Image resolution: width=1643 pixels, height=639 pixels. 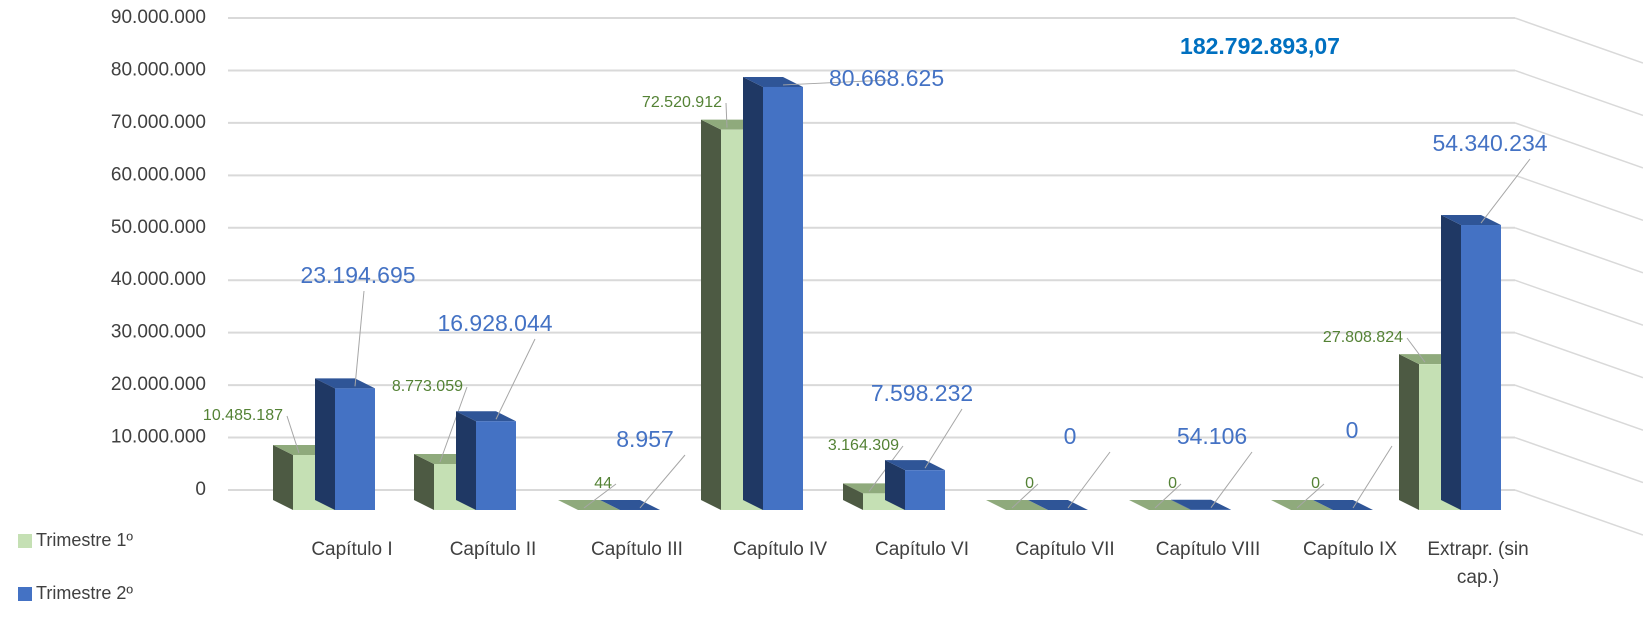 I want to click on value-label: 27.808.824, so click(x=1363, y=337).